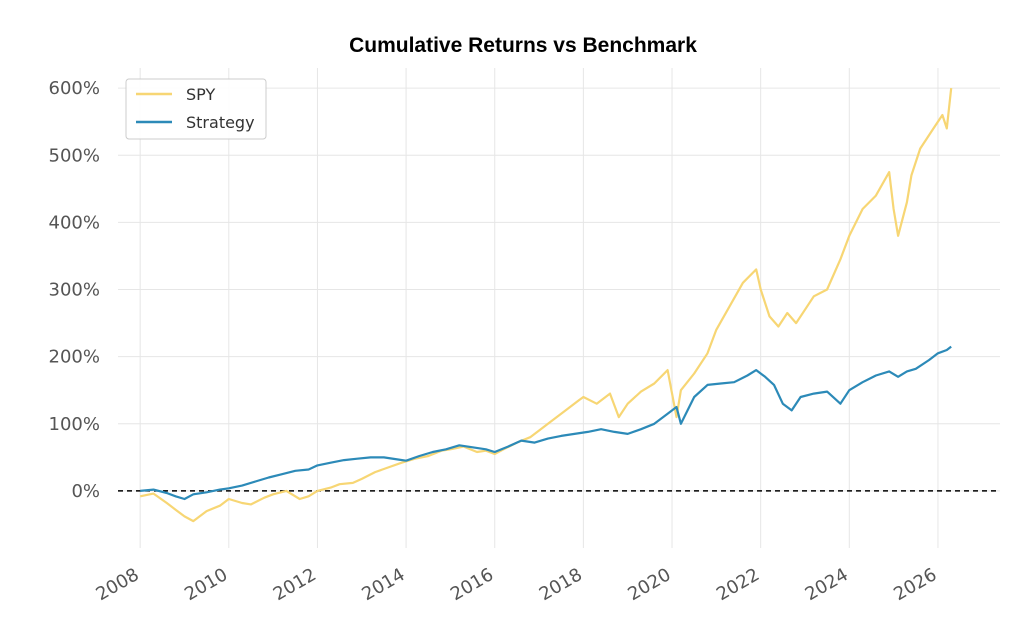 The width and height of the screenshot is (1024, 637). What do you see at coordinates (74, 222) in the screenshot?
I see `y-tick-label: 400%` at bounding box center [74, 222].